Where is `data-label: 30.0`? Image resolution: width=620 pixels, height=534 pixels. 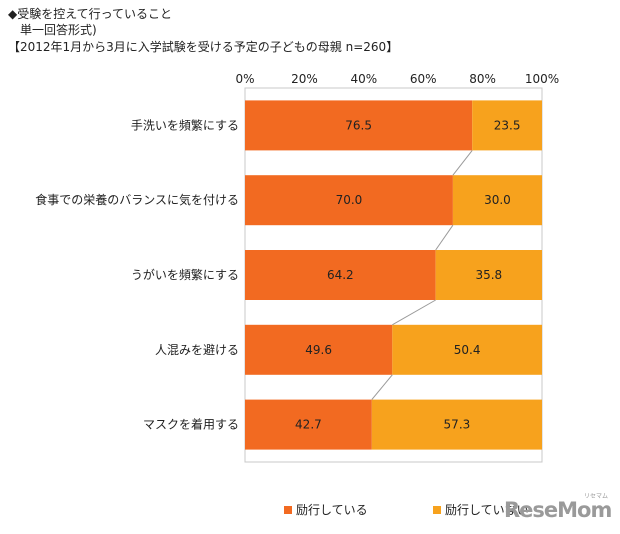
data-label: 30.0 is located at coordinates (497, 200).